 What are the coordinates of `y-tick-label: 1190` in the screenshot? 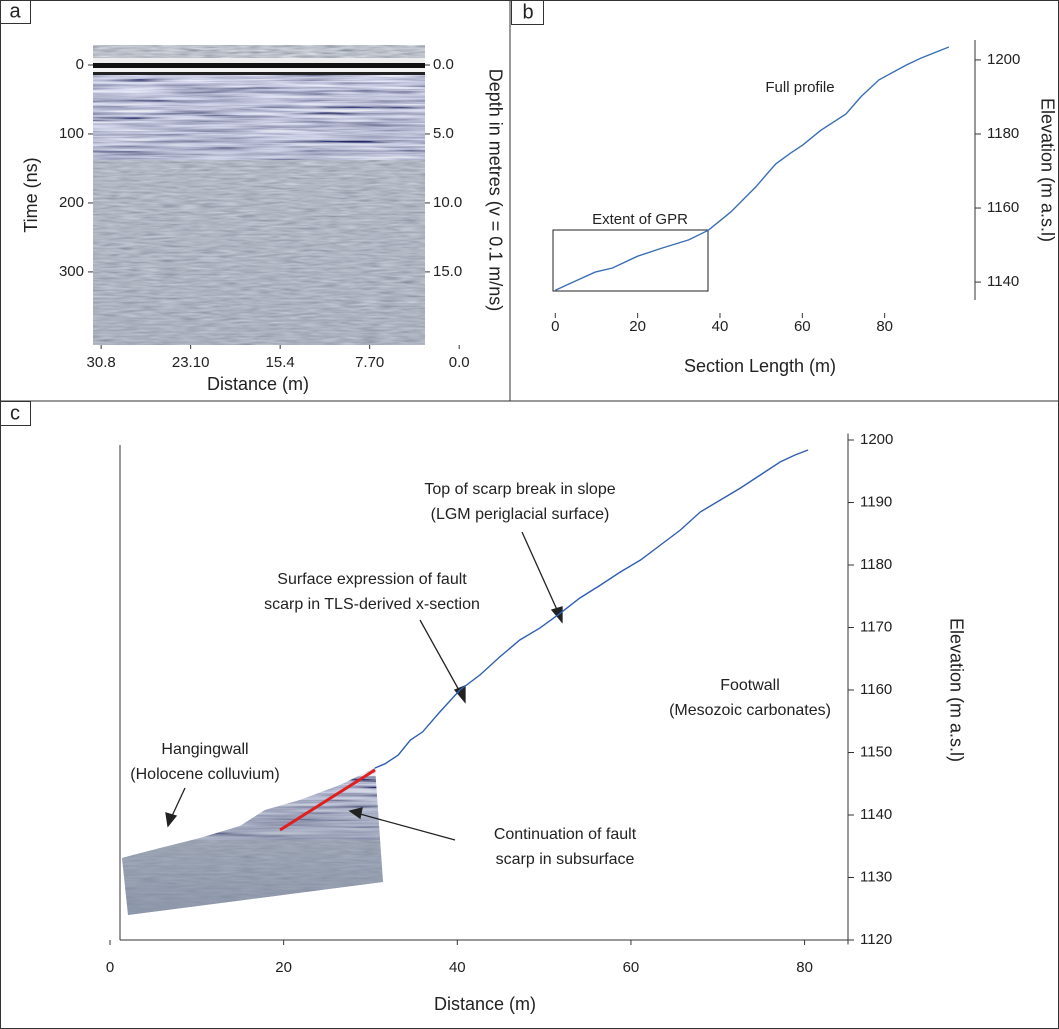 It's located at (876, 501).